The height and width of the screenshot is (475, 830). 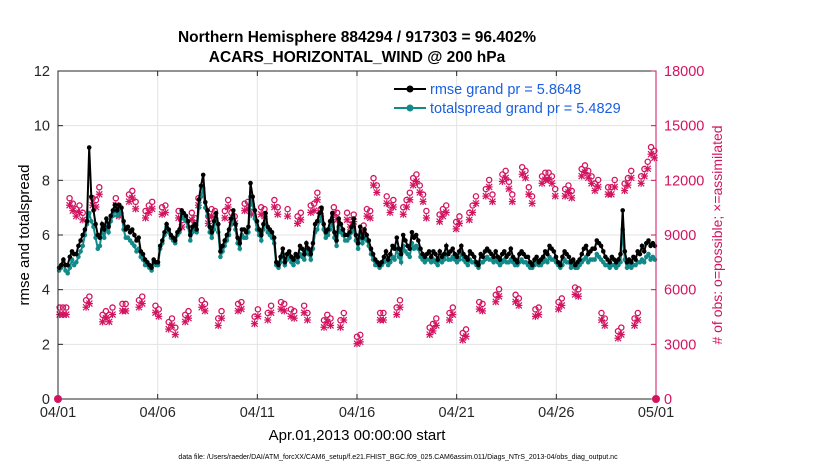 I want to click on y-right-tick-label: 9000, so click(x=680, y=236).